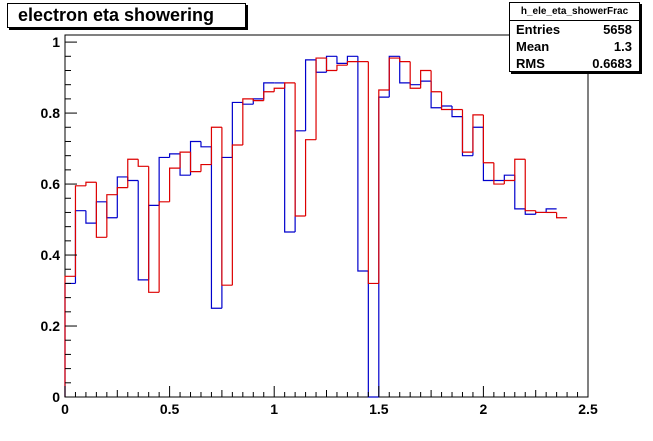 The width and height of the screenshot is (653, 441). What do you see at coordinates (533, 46) in the screenshot?
I see `stats-mean-label: Mean` at bounding box center [533, 46].